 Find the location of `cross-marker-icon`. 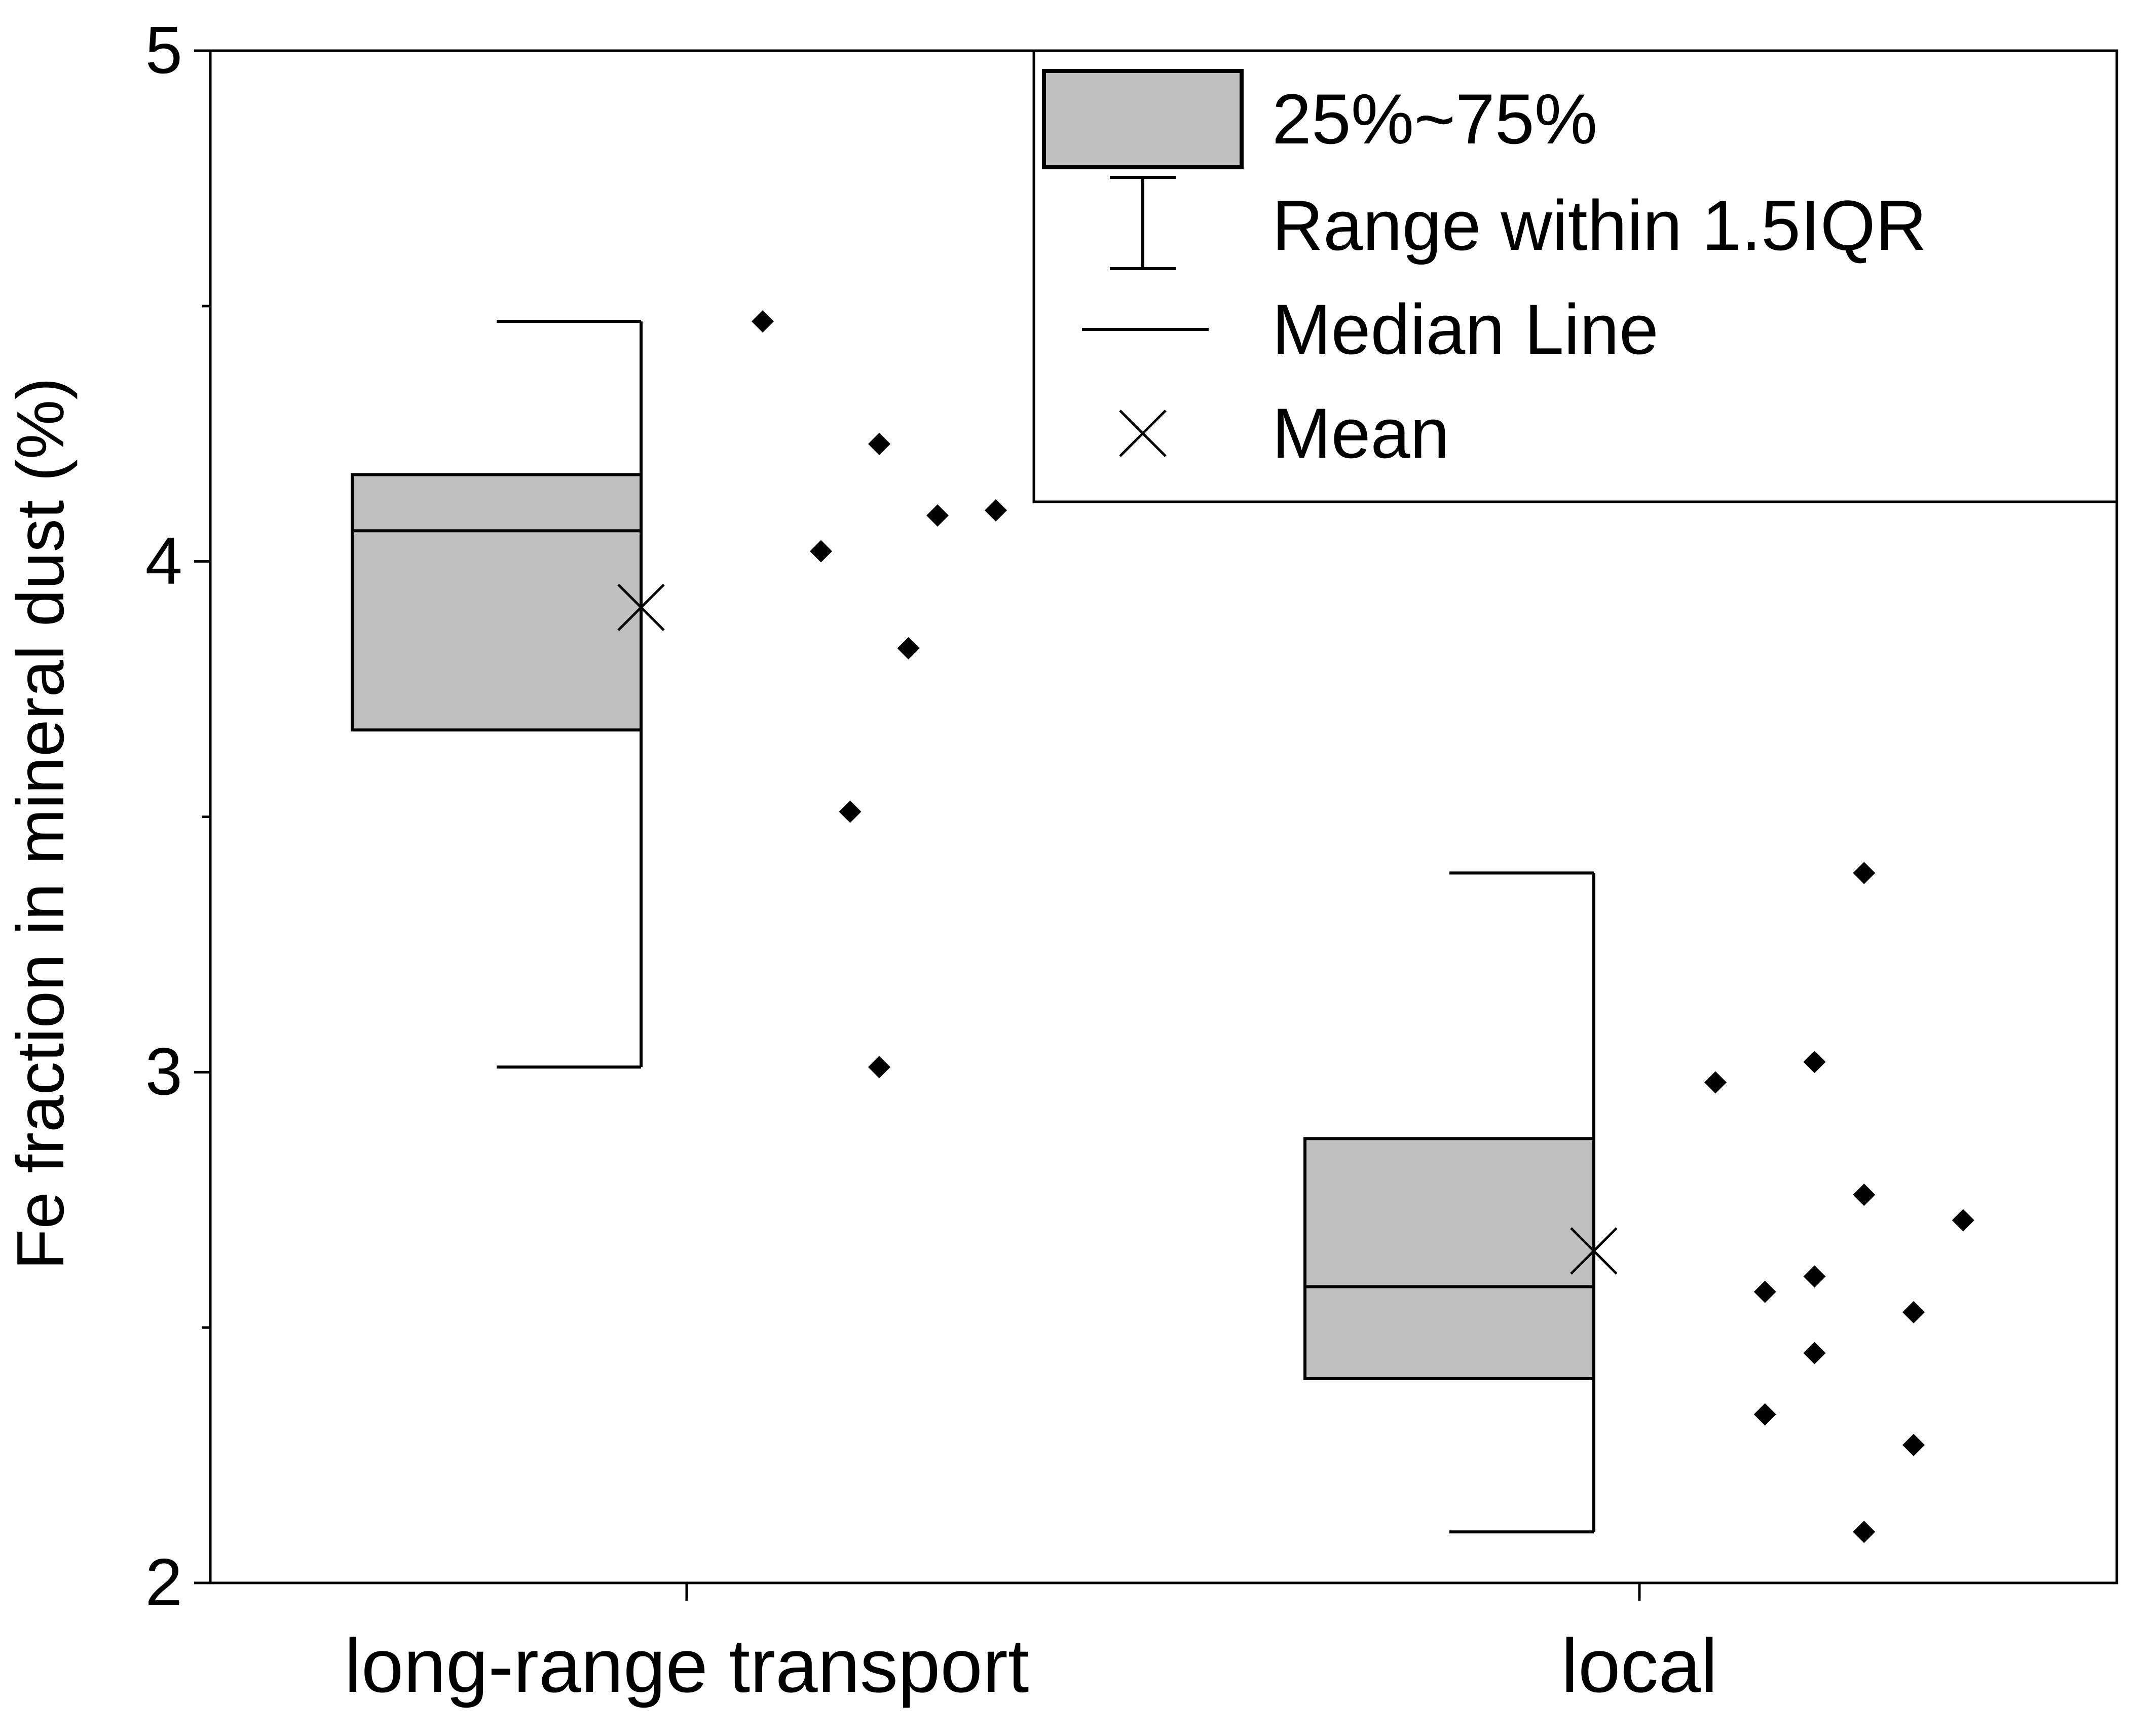

cross-marker-icon is located at coordinates (1143, 433).